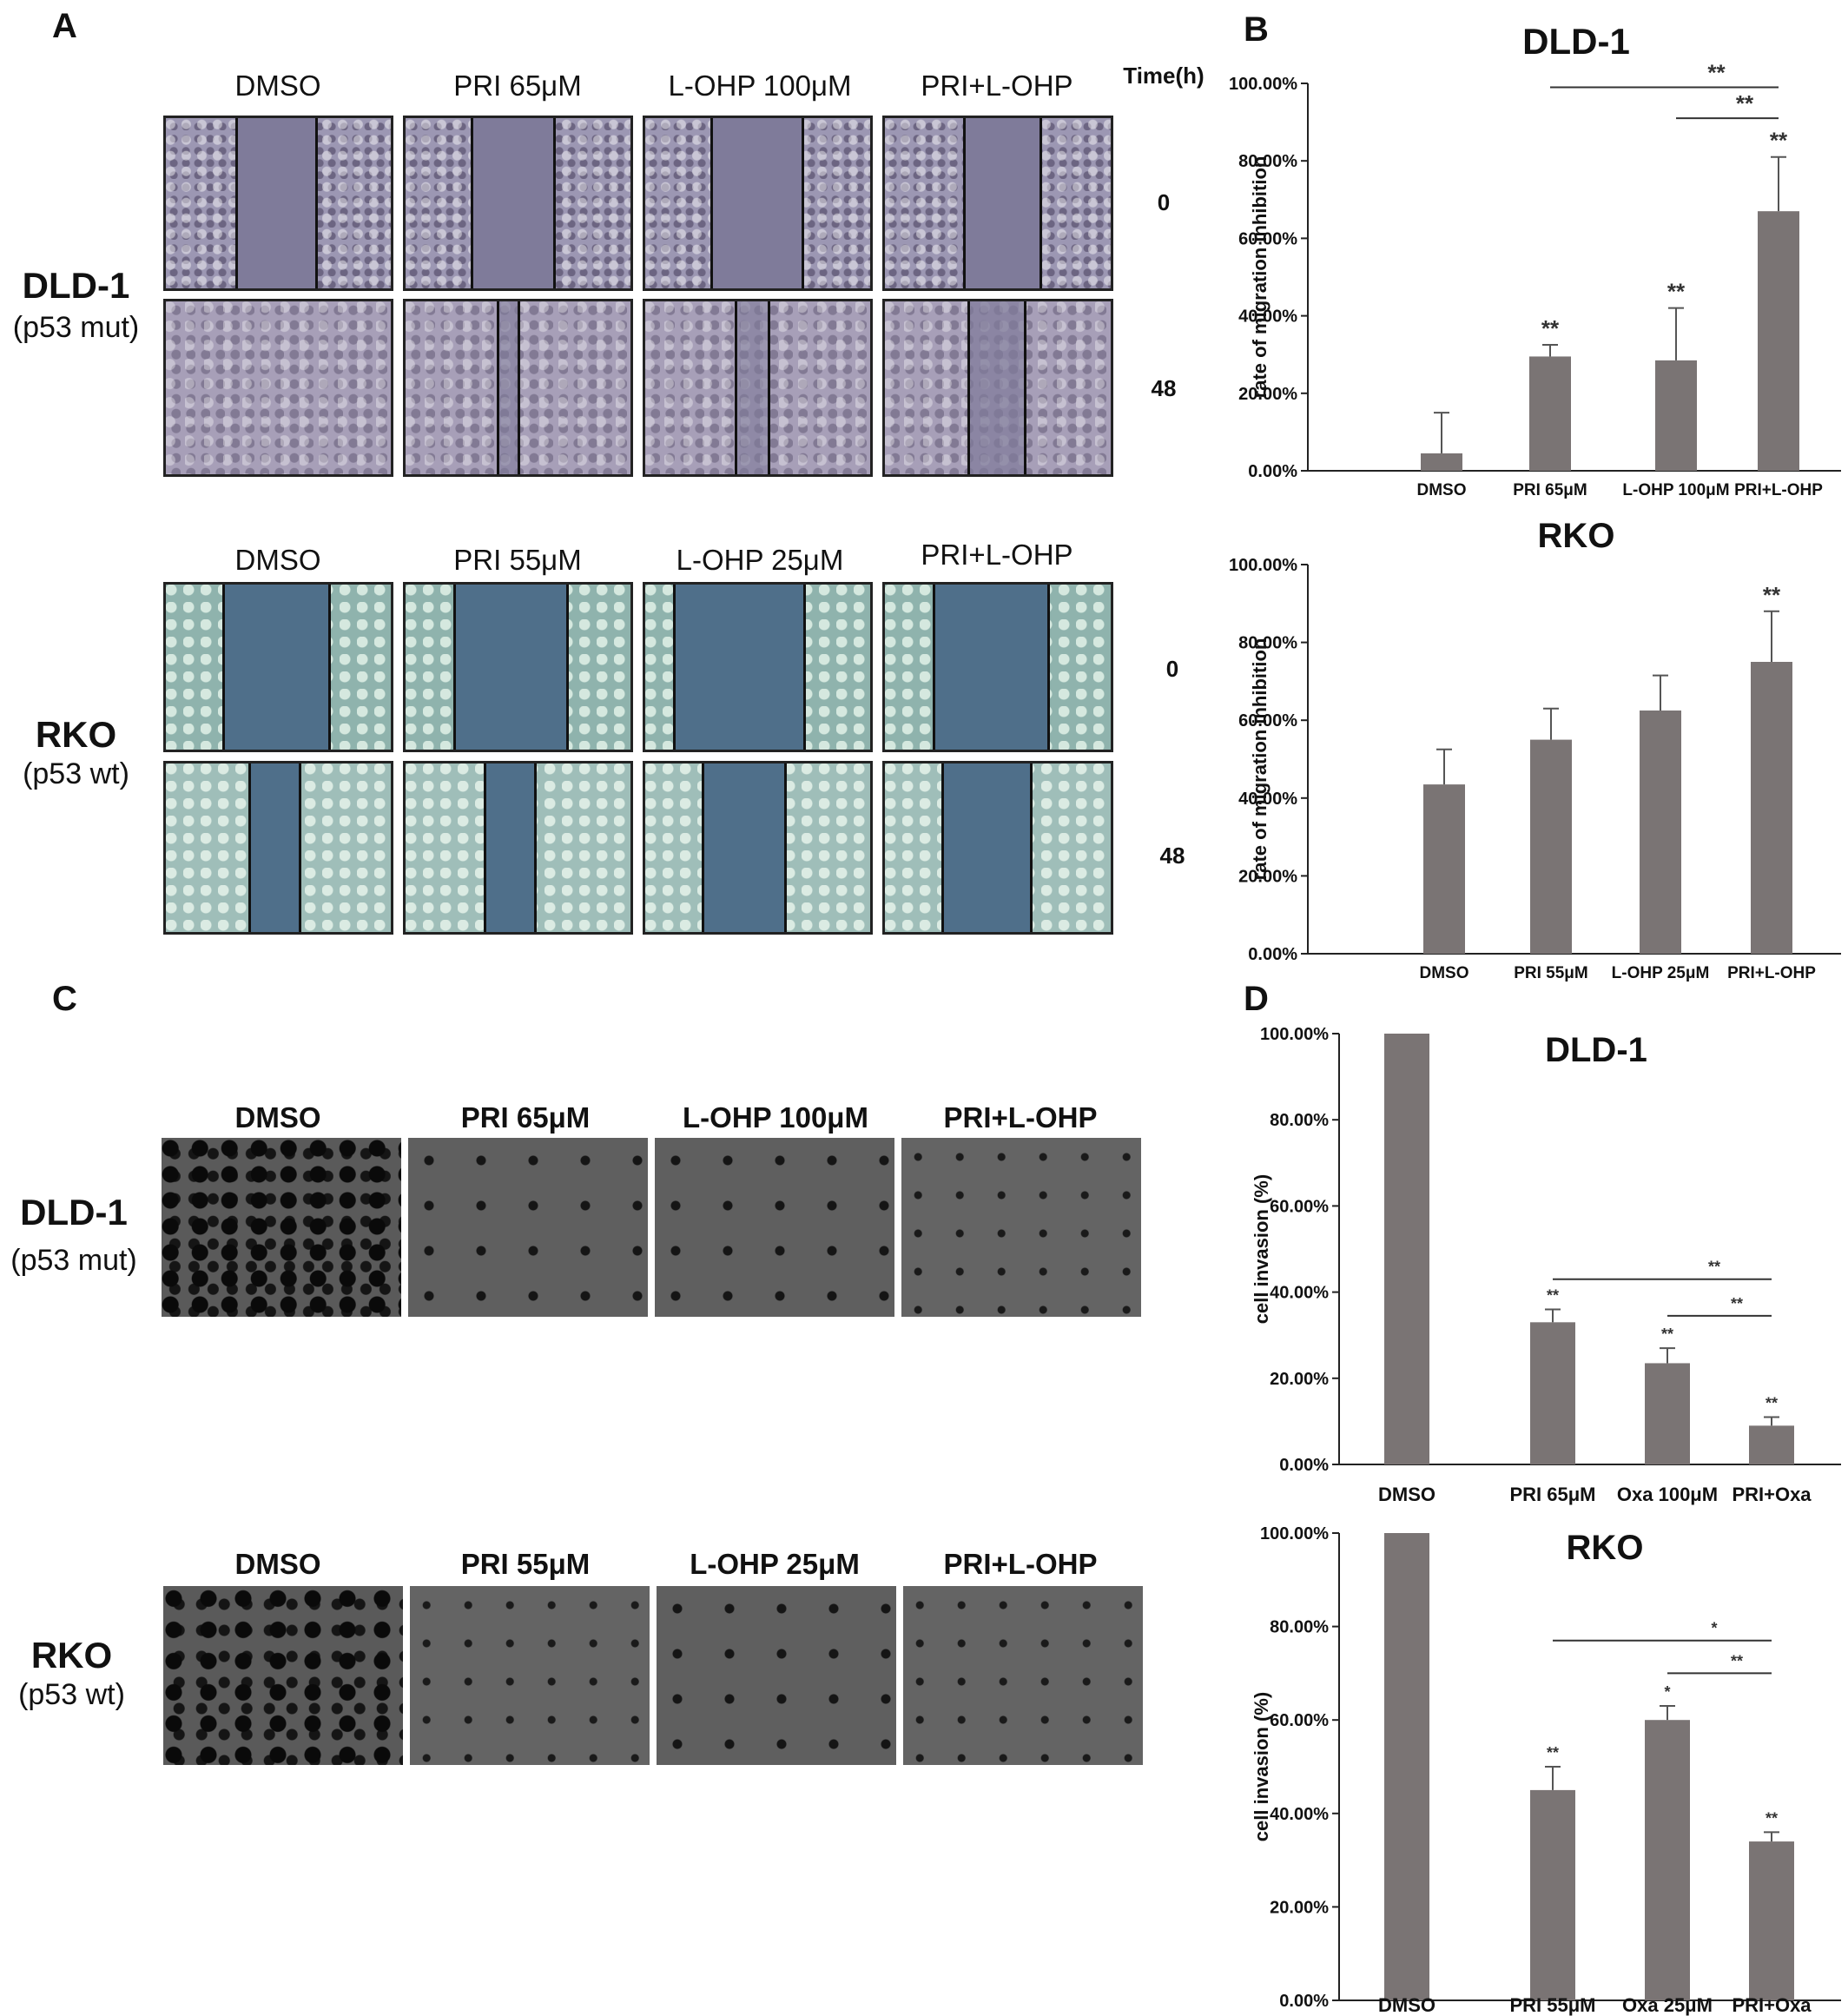 This screenshot has height=2016, width=1848. Describe the element at coordinates (1772, 595) in the screenshot. I see `b-bottom-significance-mark: **` at that location.